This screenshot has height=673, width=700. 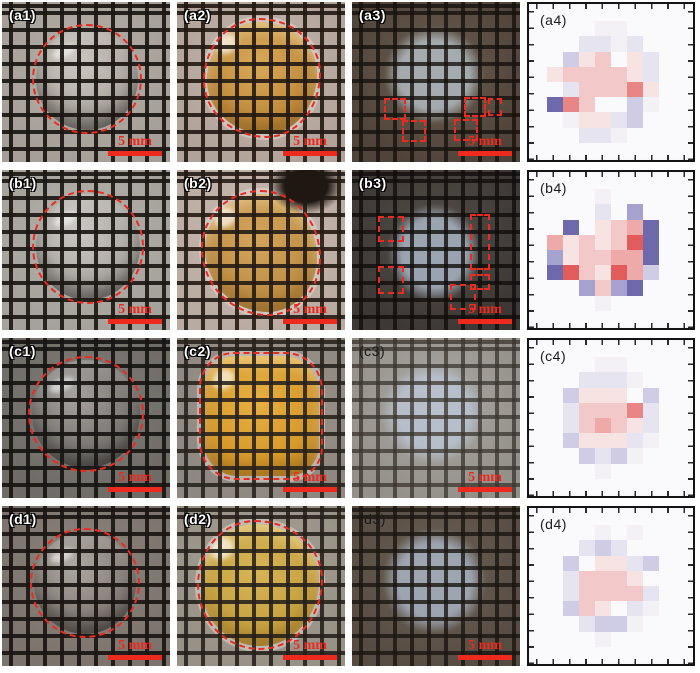 What do you see at coordinates (86, 250) in the screenshot?
I see `panel-b1: (b1) 5 mm` at bounding box center [86, 250].